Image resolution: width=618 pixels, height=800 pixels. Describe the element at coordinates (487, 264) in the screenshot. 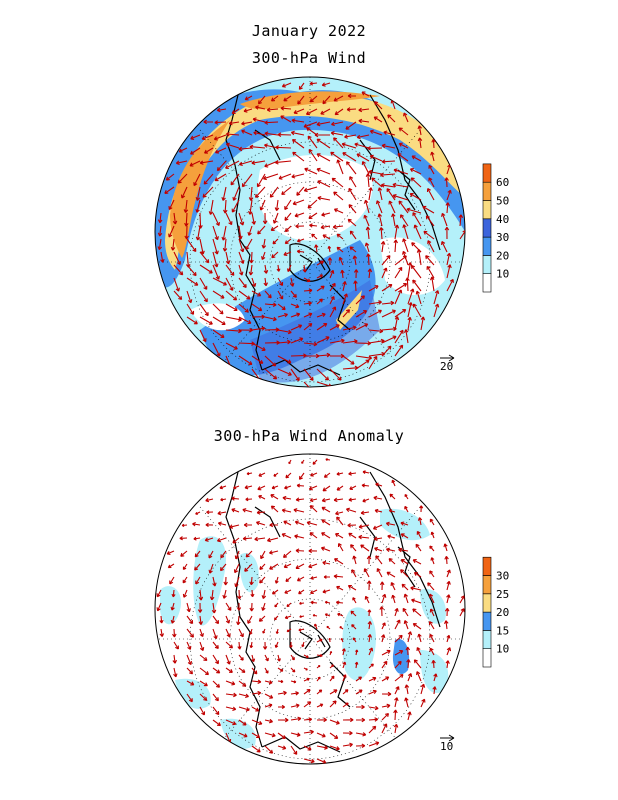

I see `colorbar-segment` at that location.